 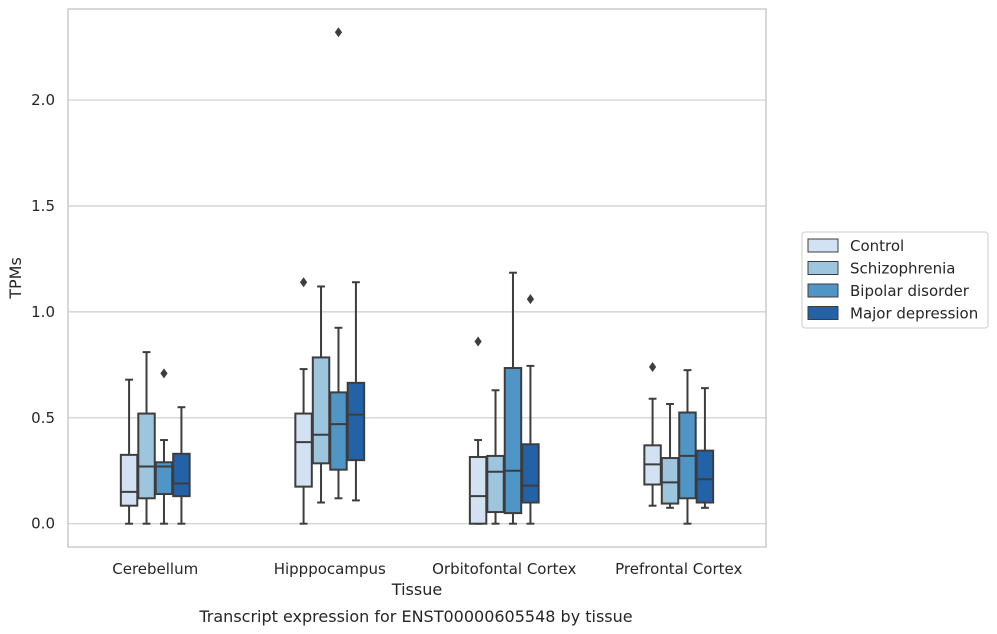 What do you see at coordinates (910, 291) in the screenshot?
I see `legend-label: Bipolar disorder` at bounding box center [910, 291].